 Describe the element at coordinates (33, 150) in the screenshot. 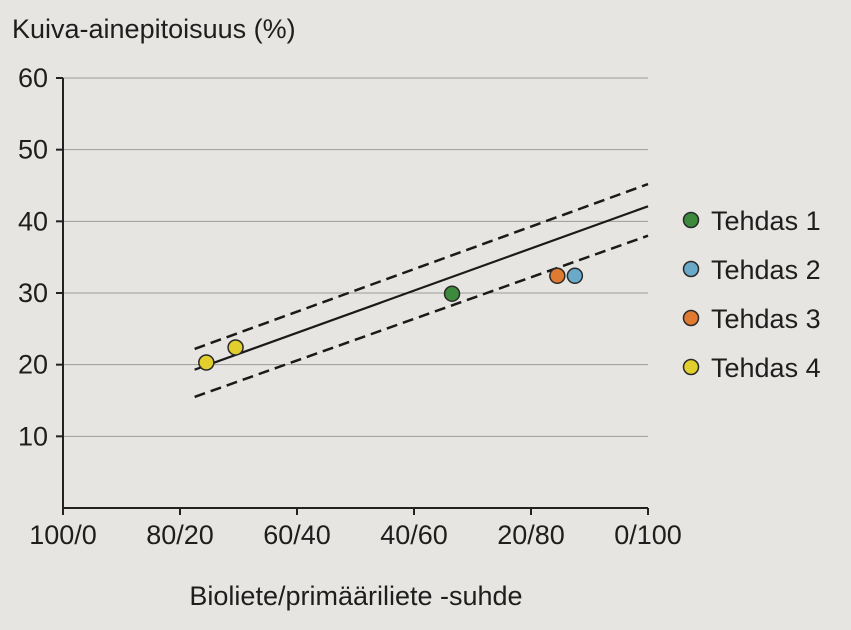

I see `y-tick-label: 50` at that location.